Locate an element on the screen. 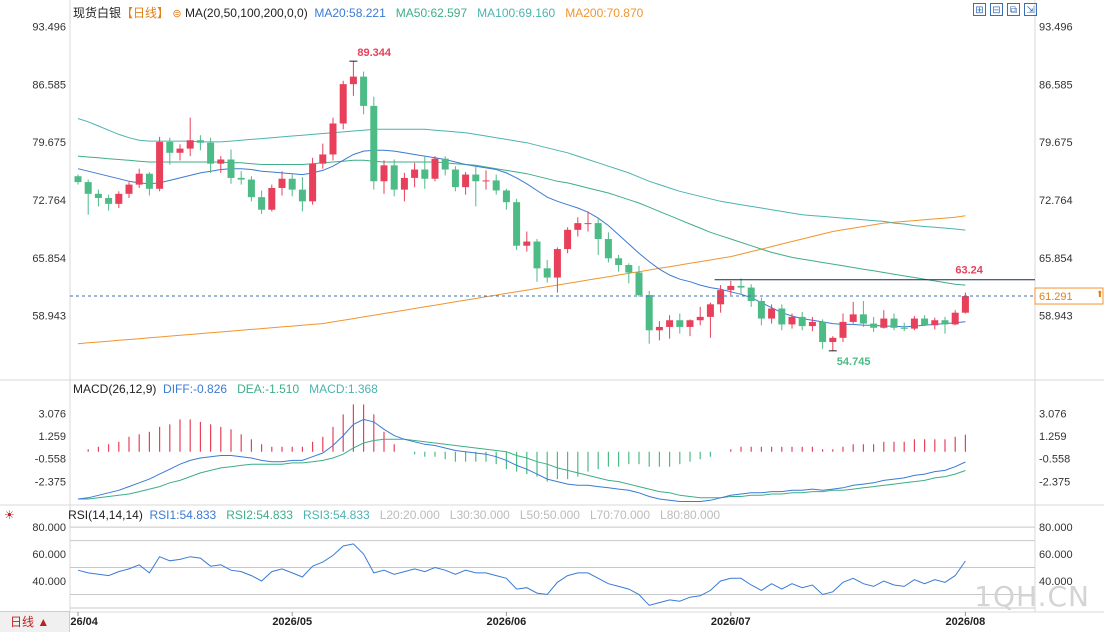 The height and width of the screenshot is (632, 1104). download-icon: ⇲ is located at coordinates (1030, 9).